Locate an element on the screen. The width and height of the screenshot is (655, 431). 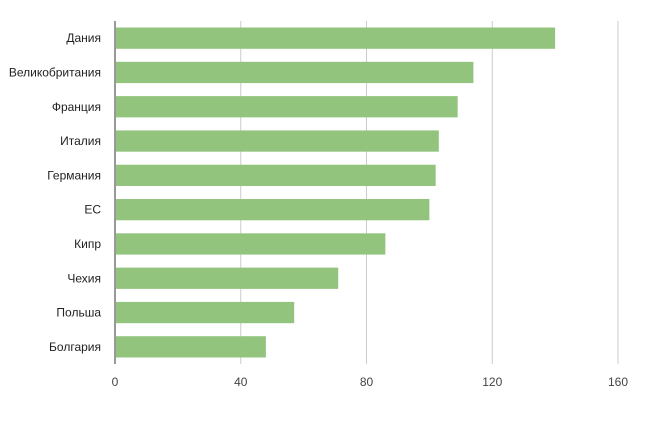
x-tick-label: 160 is located at coordinates (618, 382).